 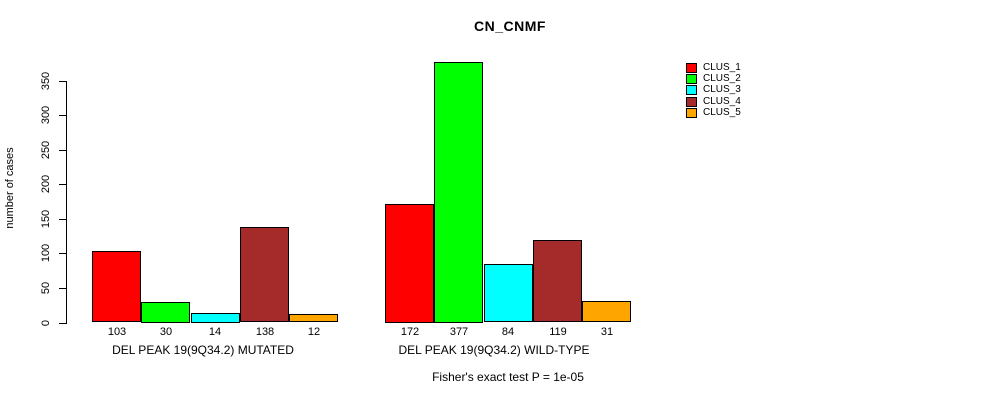 What do you see at coordinates (203, 350) in the screenshot?
I see `group-label-1: DEL PEAK 19(9Q34.2) MUTATED` at bounding box center [203, 350].